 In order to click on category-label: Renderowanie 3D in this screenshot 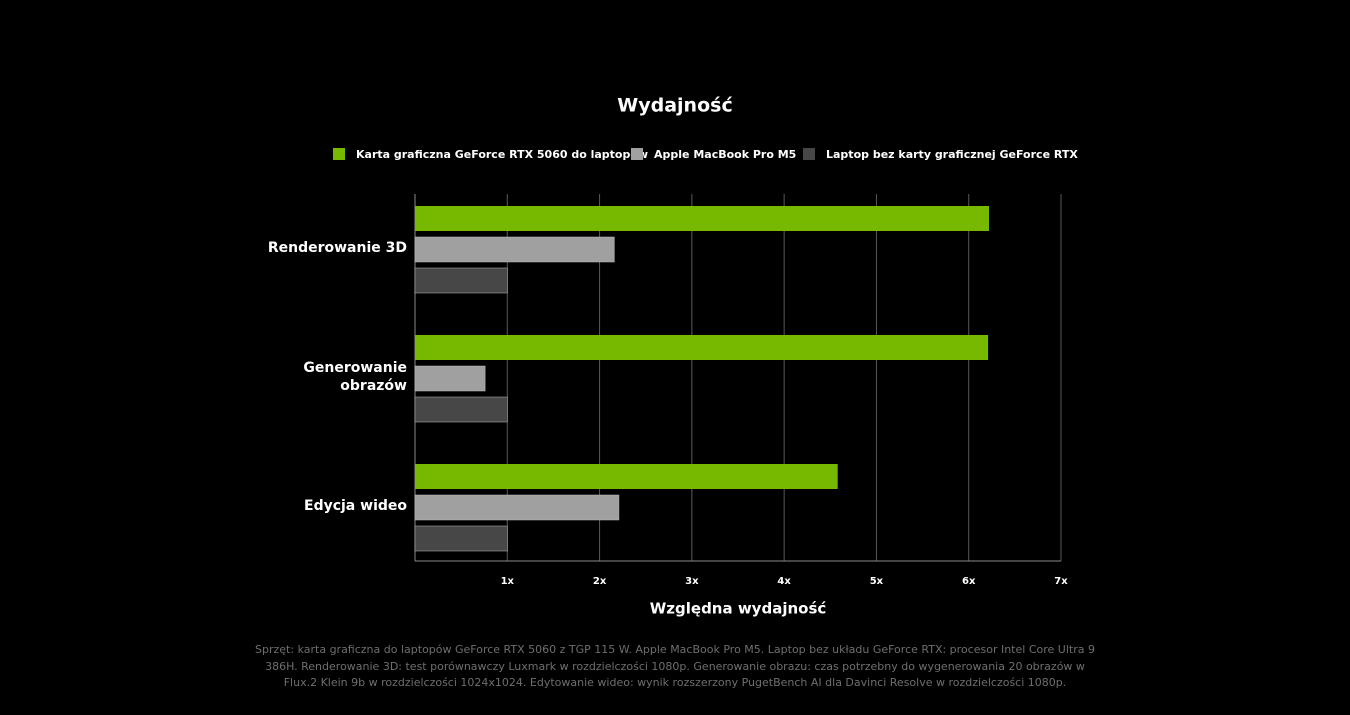, I will do `click(337, 248)`.